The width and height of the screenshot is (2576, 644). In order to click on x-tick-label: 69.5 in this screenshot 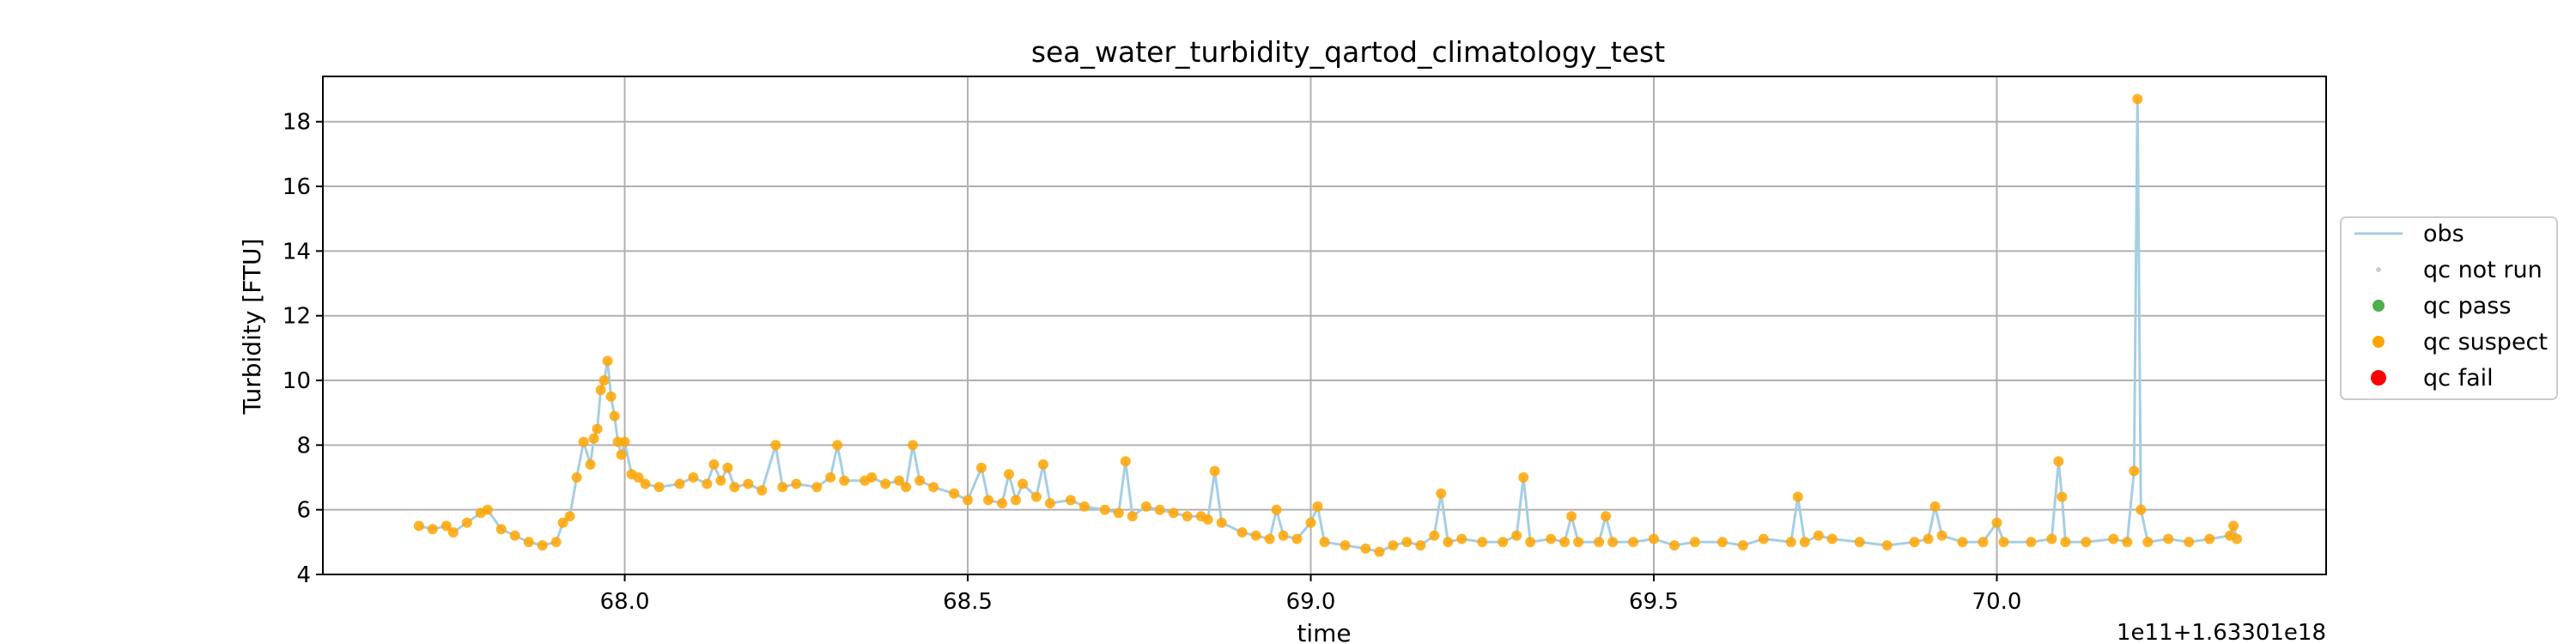, I will do `click(1654, 602)`.